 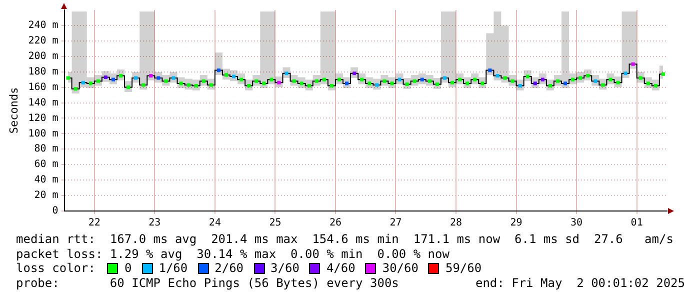 What do you see at coordinates (576, 223) in the screenshot?
I see `x-tick-label: 30` at bounding box center [576, 223].